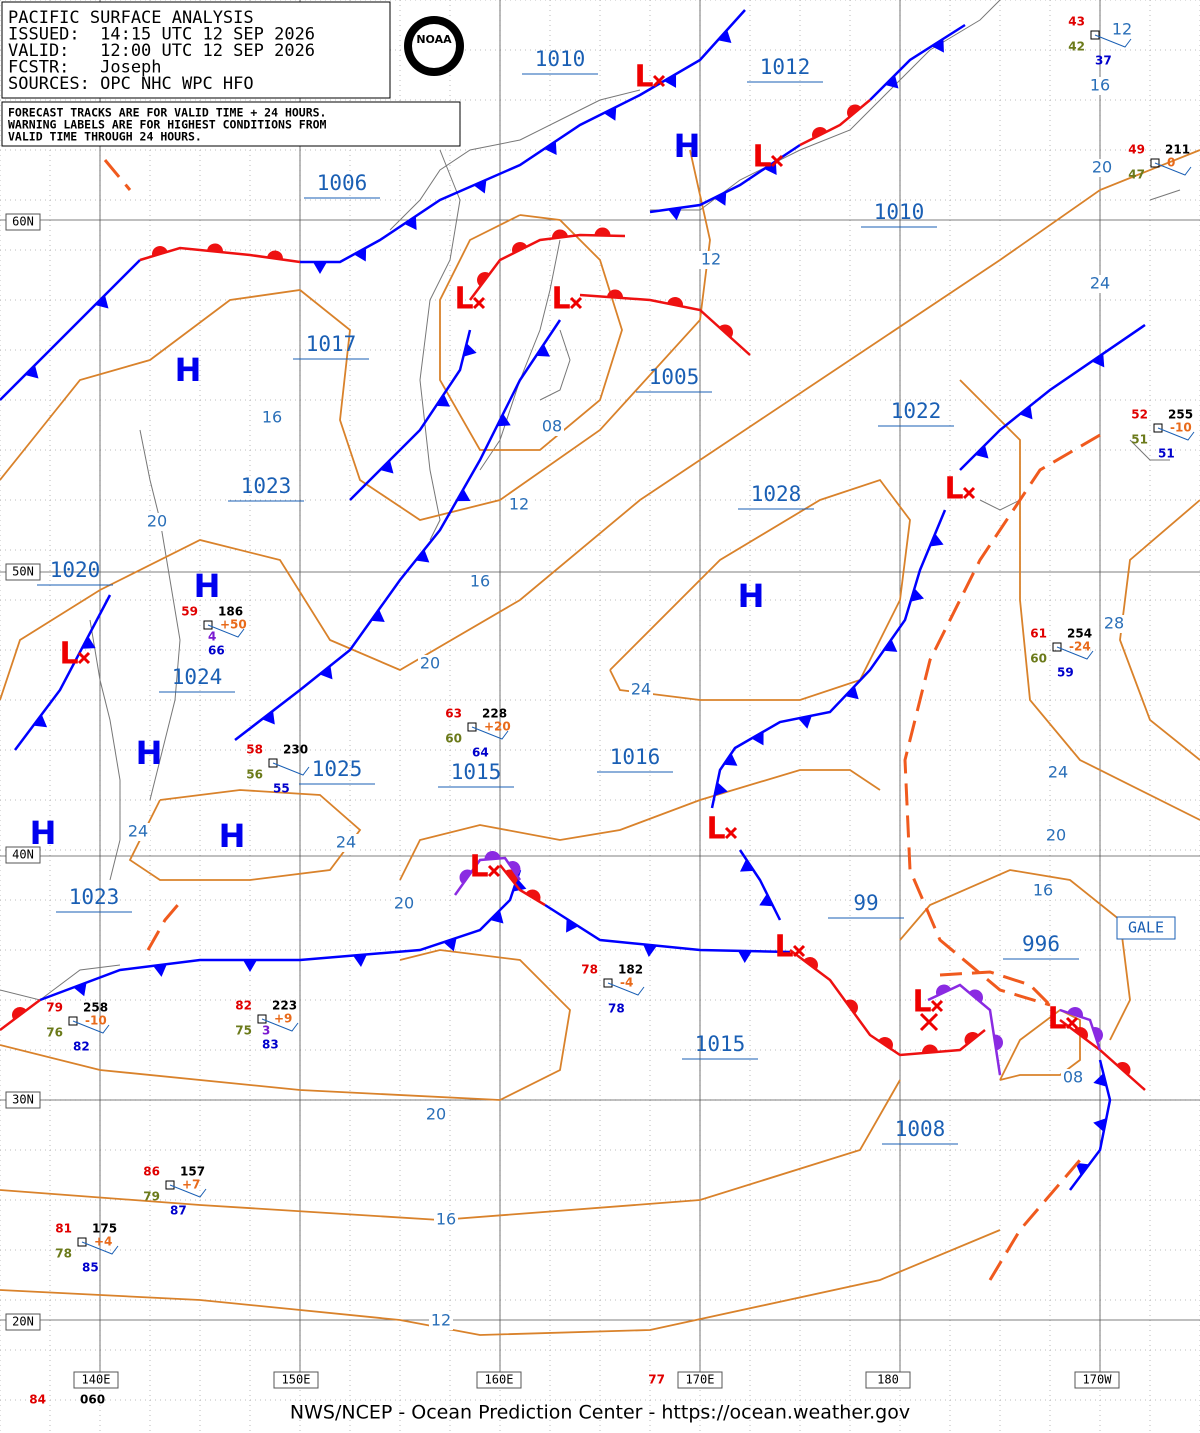 This screenshot has height=1433, width=1200. What do you see at coordinates (920, 1129) in the screenshot?
I see `pressure-label: 1008` at bounding box center [920, 1129].